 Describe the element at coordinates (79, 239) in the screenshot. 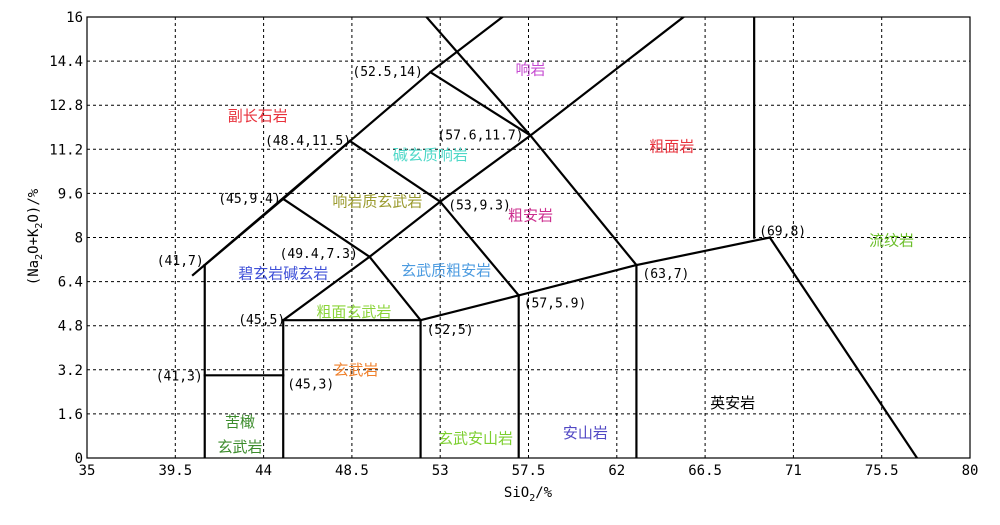

I see `y-tick-label: 8` at that location.